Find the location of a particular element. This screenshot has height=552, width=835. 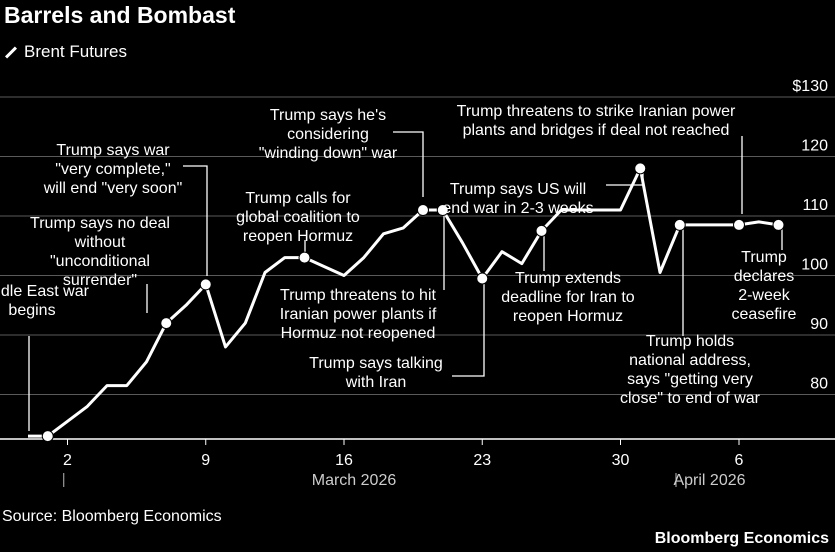

x-tick-label: 6 is located at coordinates (739, 460).